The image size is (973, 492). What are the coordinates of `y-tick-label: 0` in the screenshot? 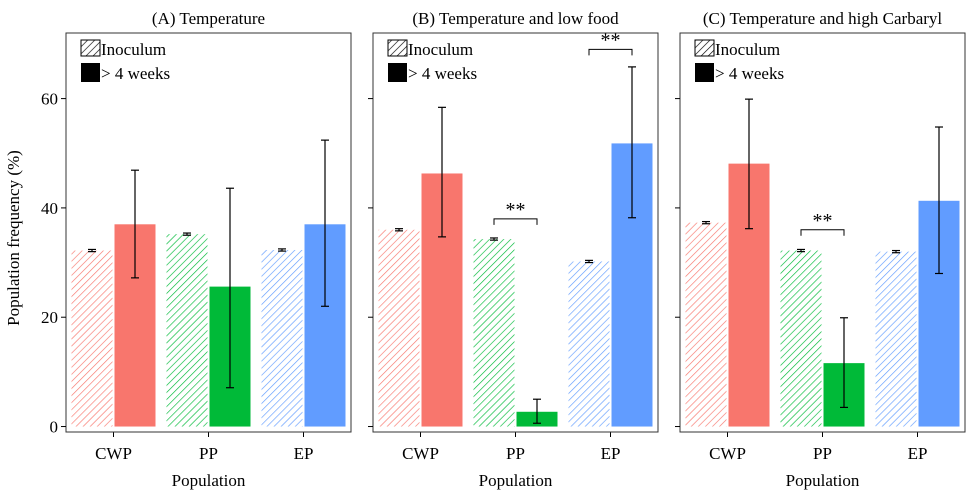 It's located at (54, 427).